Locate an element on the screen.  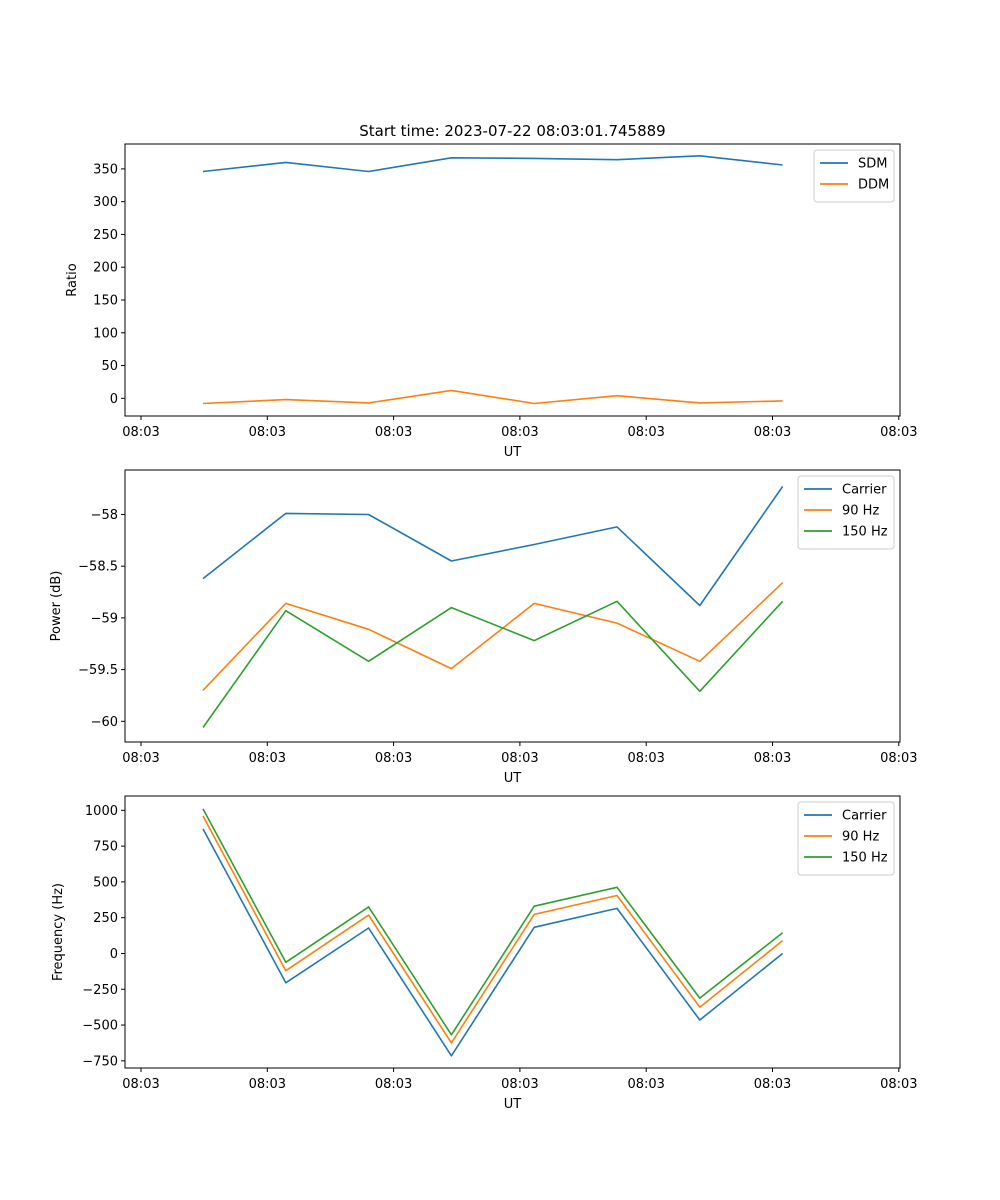
y-axis: −60 −59.5 −59 −58.5 −58 is located at coordinates (101, 619).